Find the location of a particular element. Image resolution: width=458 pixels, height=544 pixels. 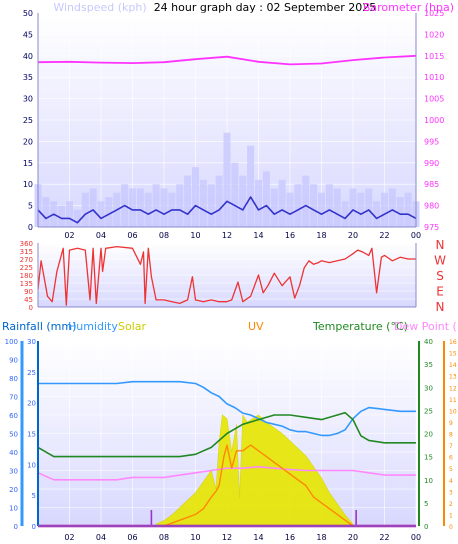

ytick-uv-2: 2 is located at coordinates (451, 504).